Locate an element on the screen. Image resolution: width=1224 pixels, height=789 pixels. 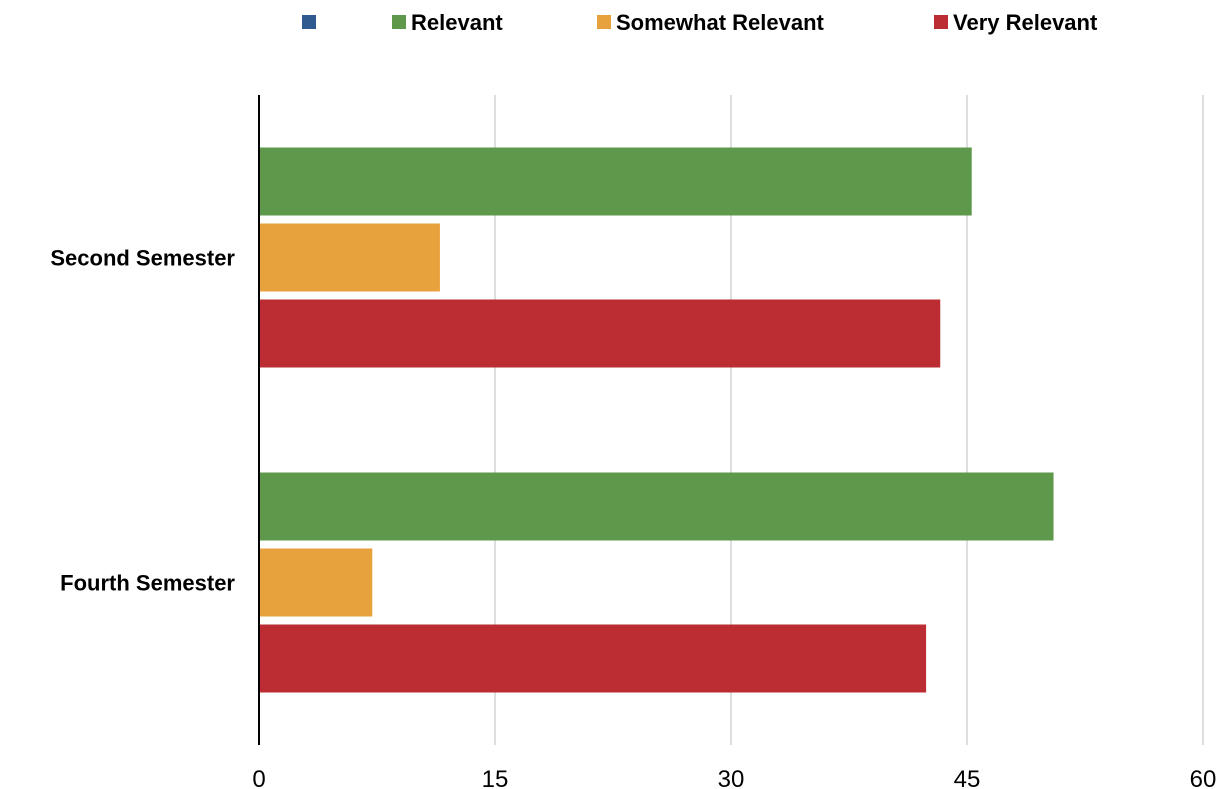
legend-label: Relevant is located at coordinates (457, 22).